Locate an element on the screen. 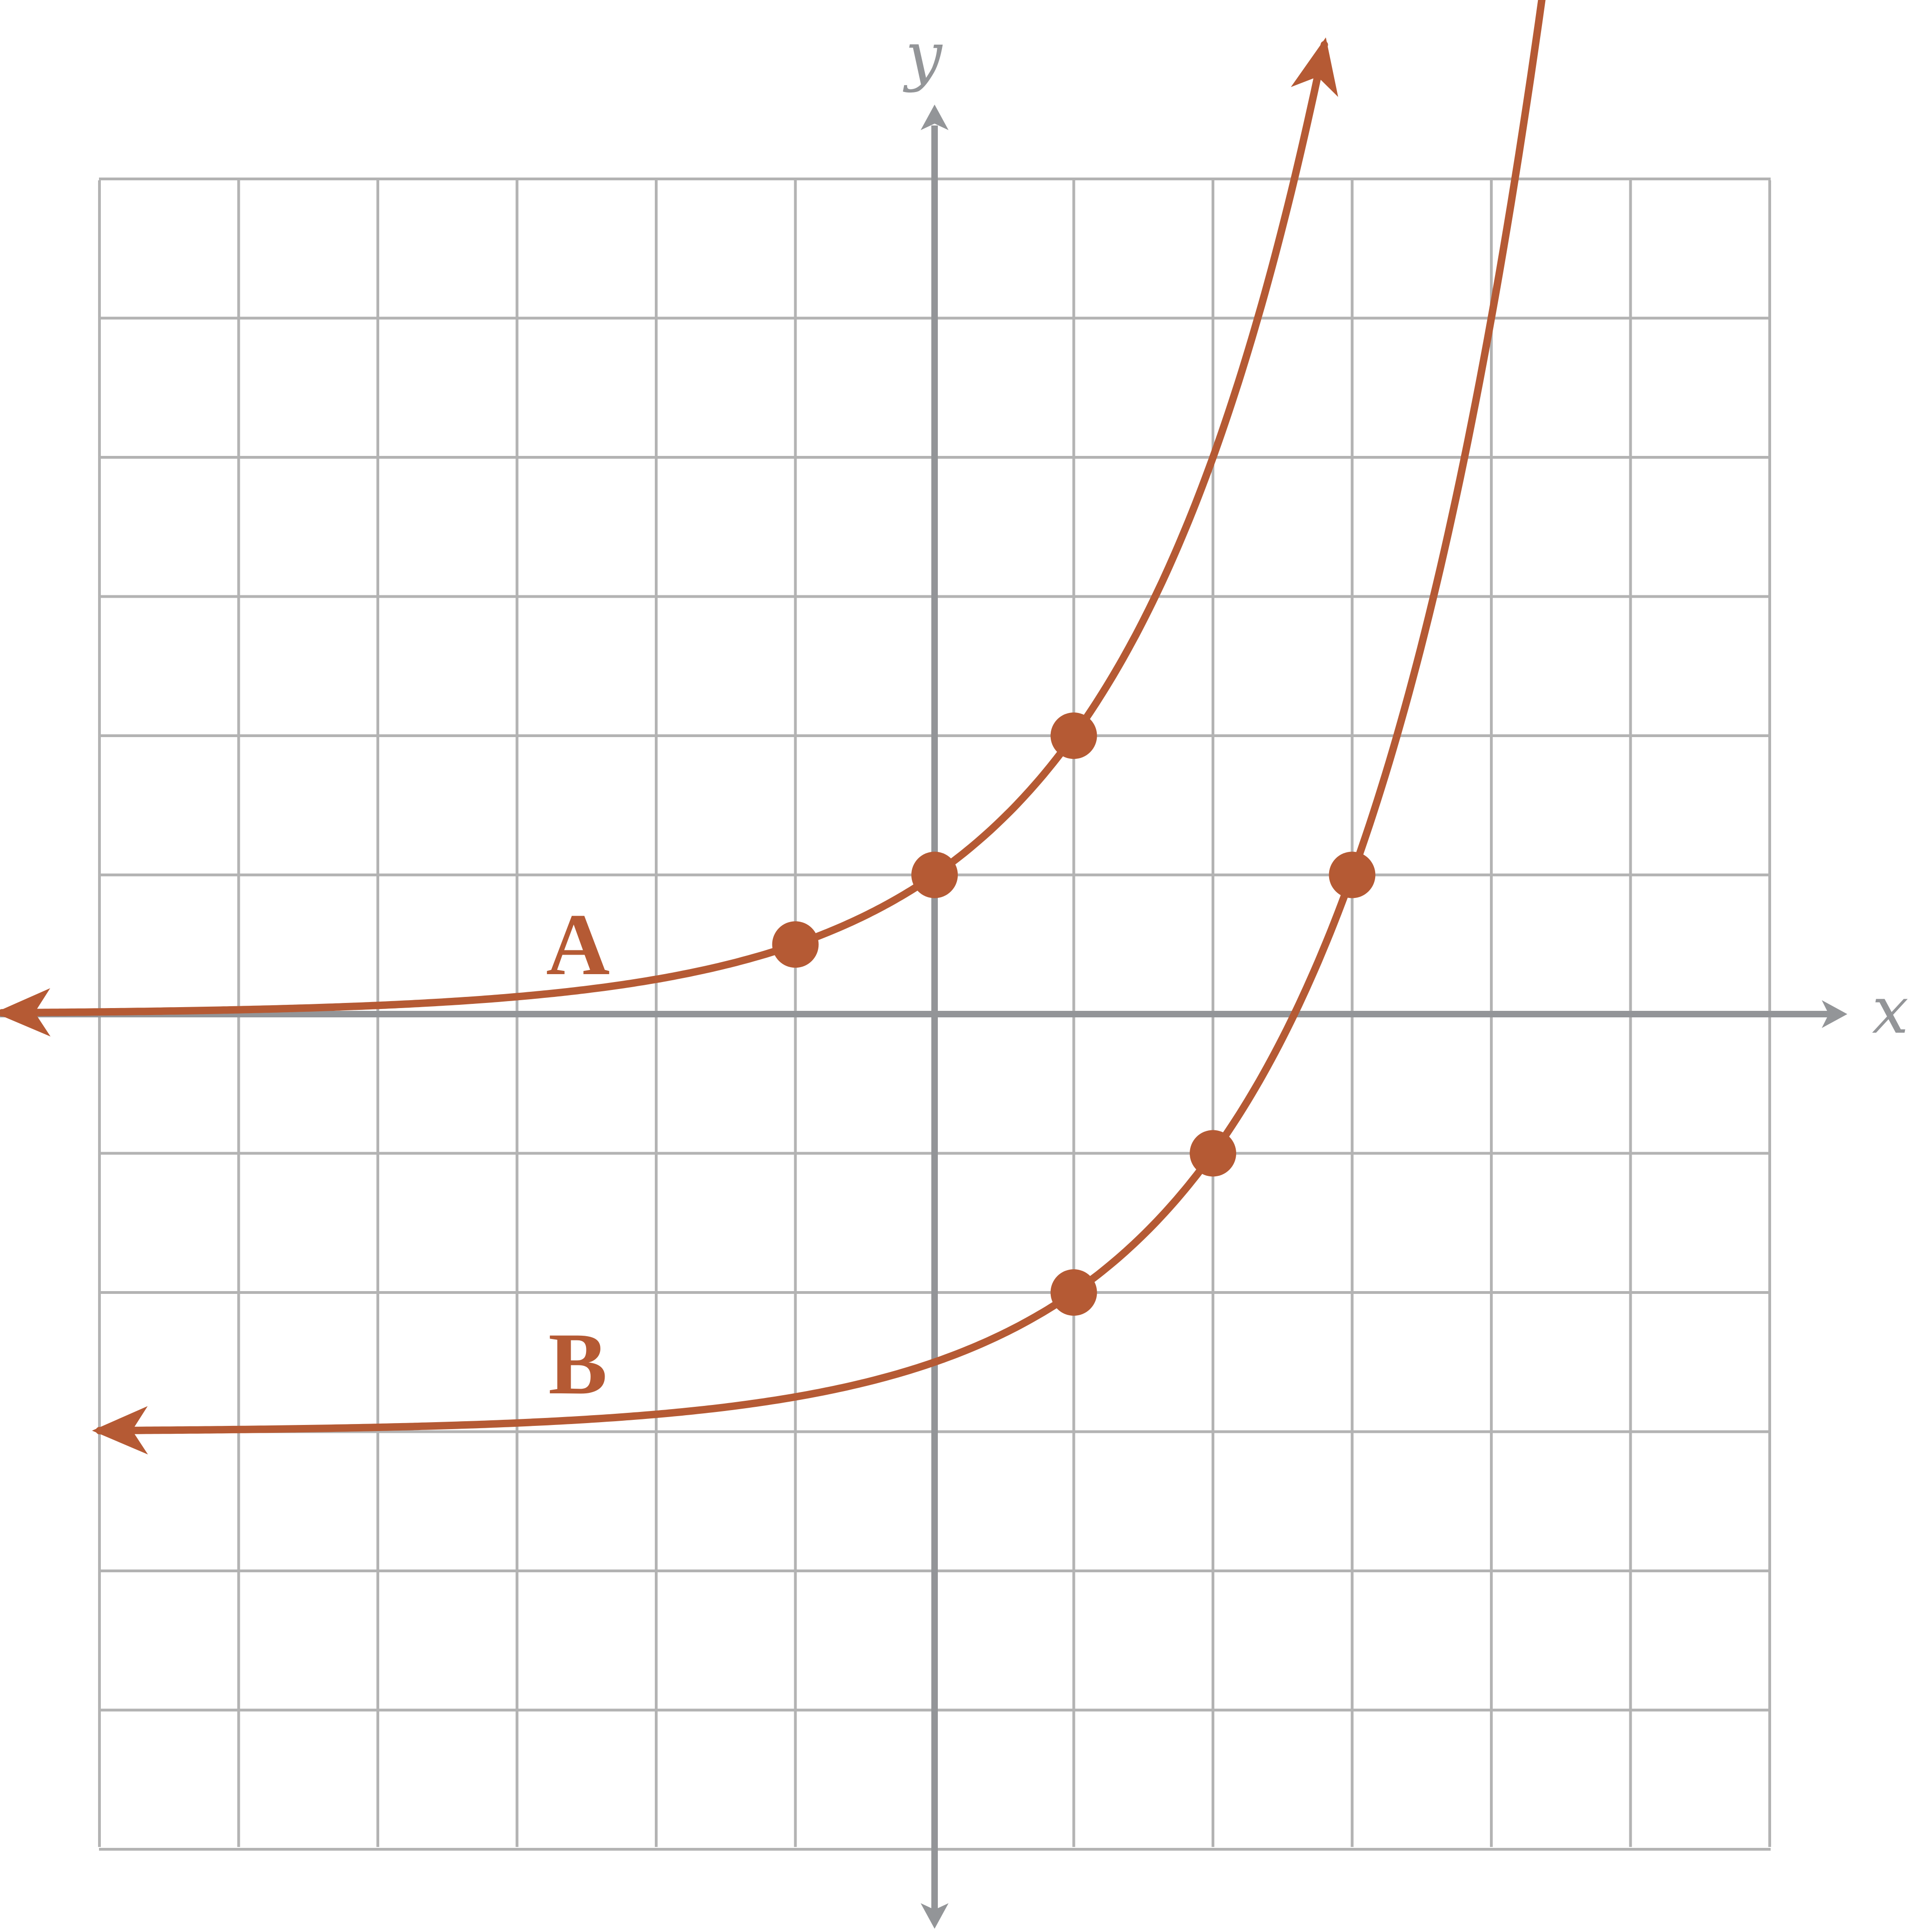  x-axis-arrow is located at coordinates (1834, 1014).